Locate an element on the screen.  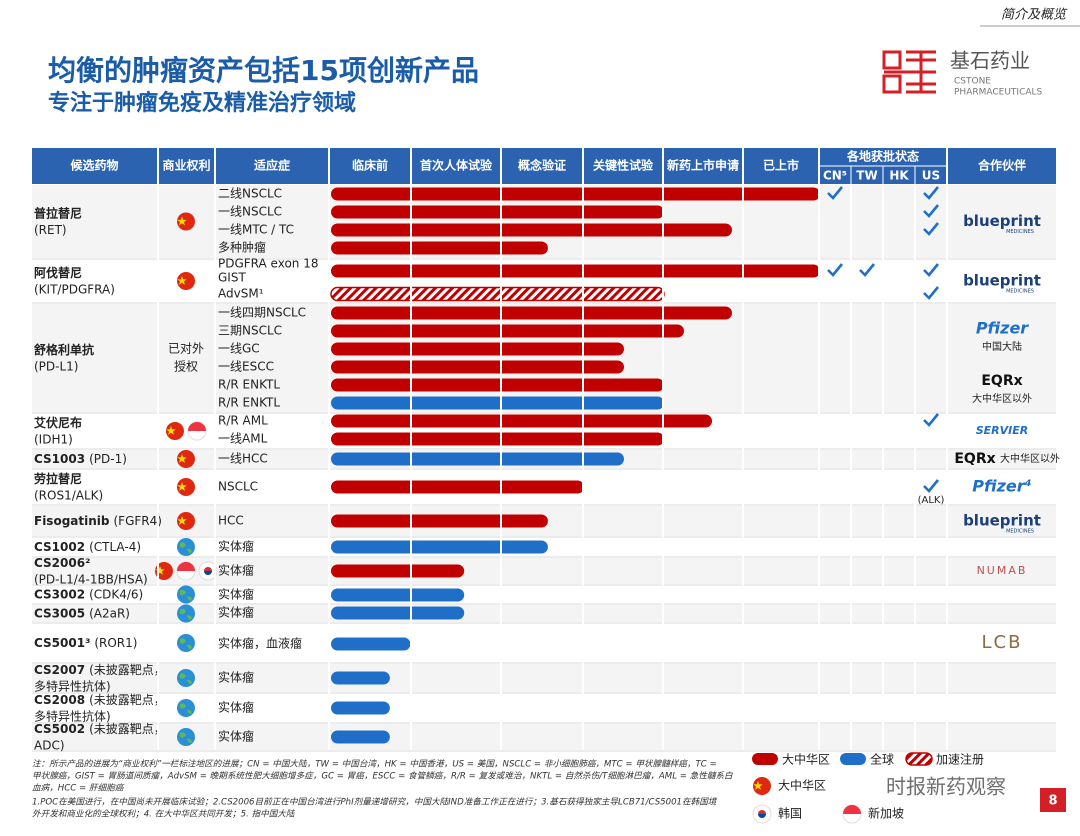
column-header: 关键性试验 is located at coordinates (623, 165).